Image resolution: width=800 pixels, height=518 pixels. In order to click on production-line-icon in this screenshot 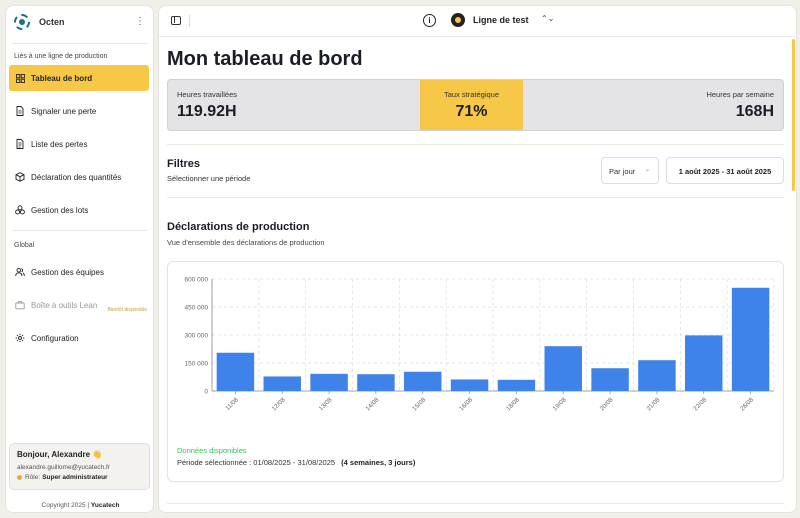, I will do `click(458, 20)`.